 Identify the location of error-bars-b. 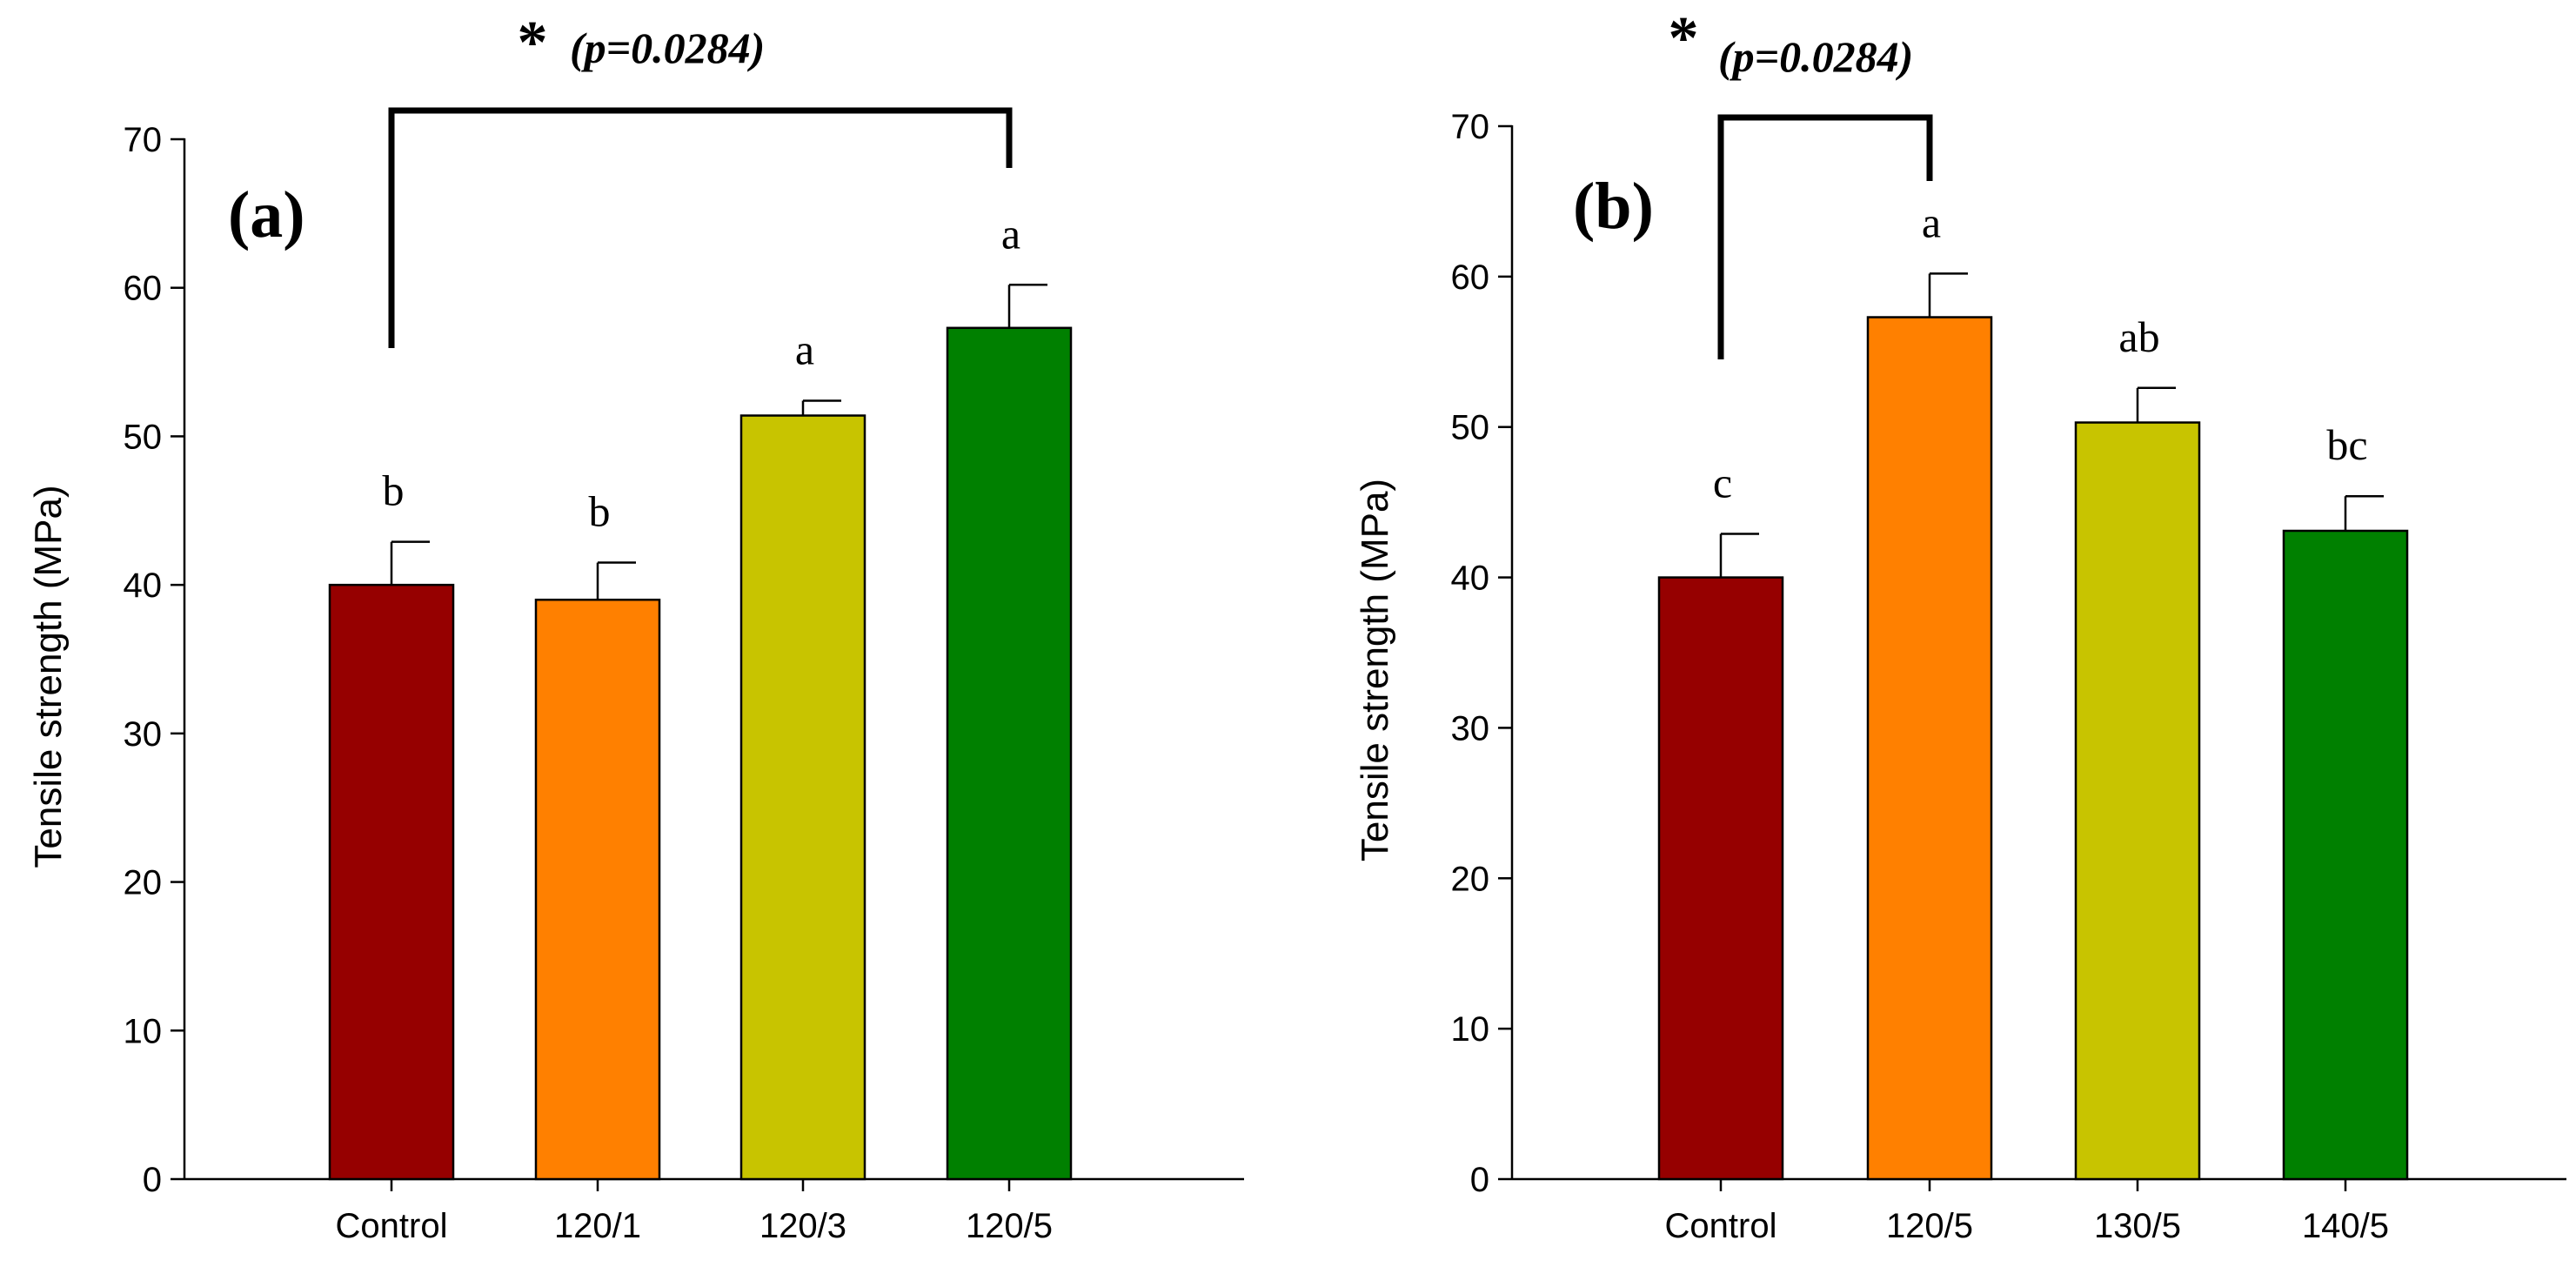
(2051, 425).